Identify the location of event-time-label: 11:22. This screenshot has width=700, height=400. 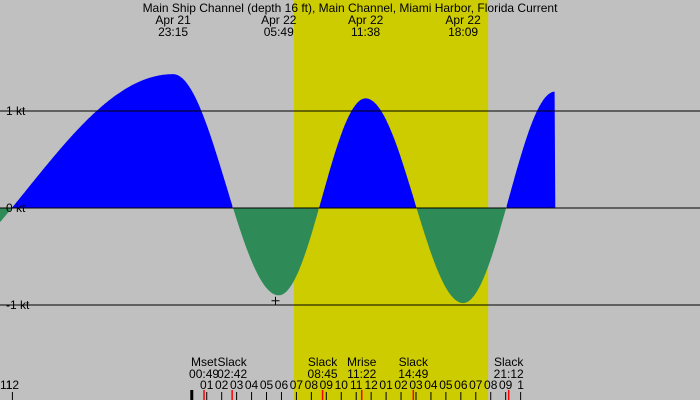
(361, 374).